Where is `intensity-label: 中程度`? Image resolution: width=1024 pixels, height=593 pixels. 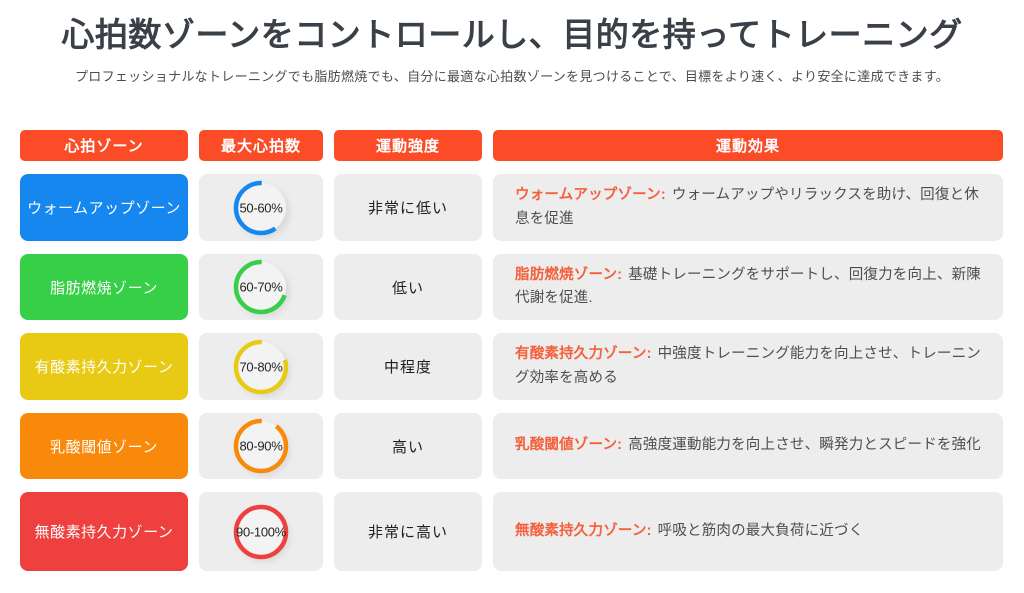 intensity-label: 中程度 is located at coordinates (407, 367).